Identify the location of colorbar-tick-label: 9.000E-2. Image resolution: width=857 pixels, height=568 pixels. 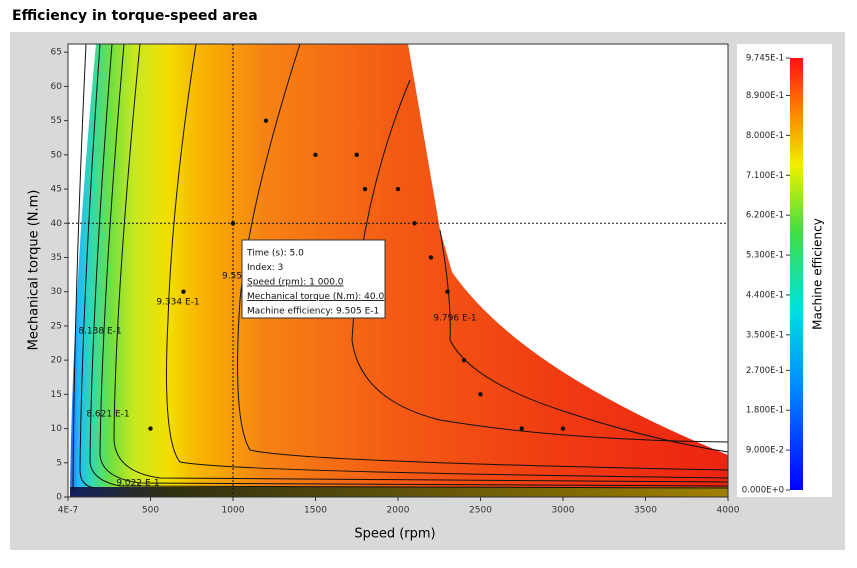
(765, 451).